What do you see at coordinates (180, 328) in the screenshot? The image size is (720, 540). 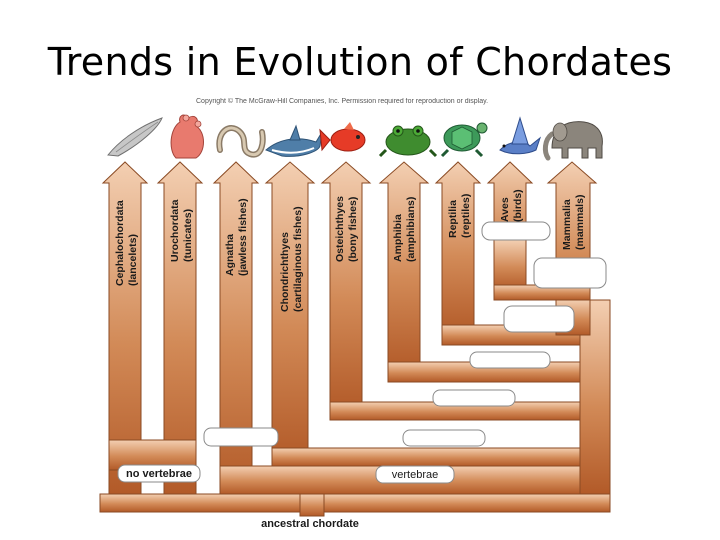 I see `branch-urochordata` at bounding box center [180, 328].